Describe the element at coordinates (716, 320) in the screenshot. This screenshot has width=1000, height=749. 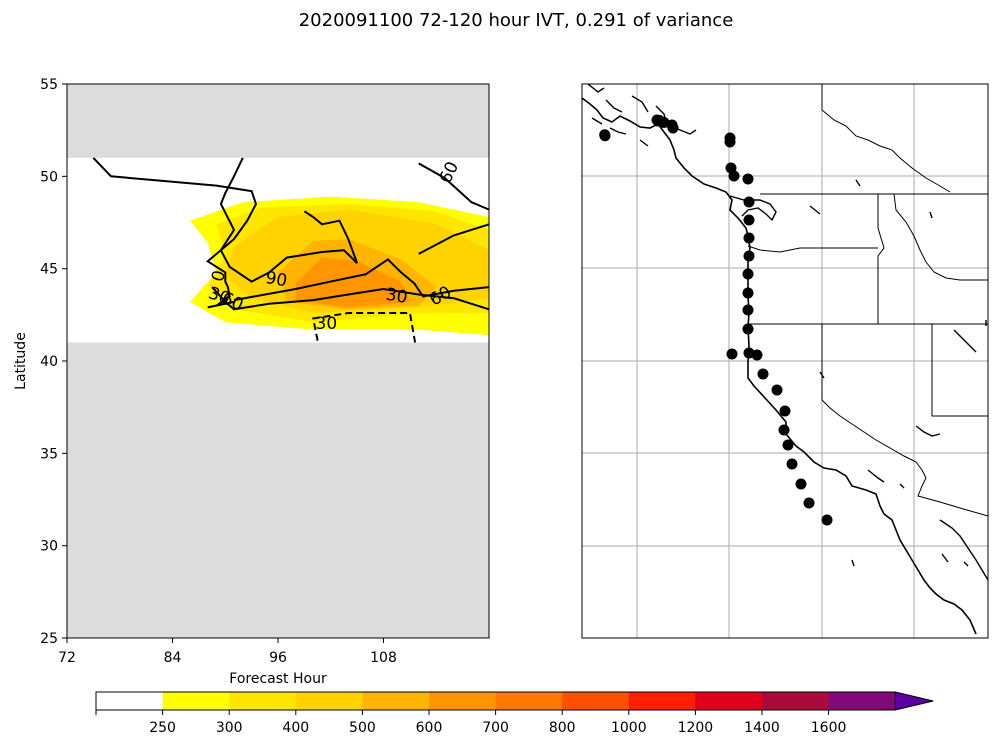
I see `station-markers` at that location.